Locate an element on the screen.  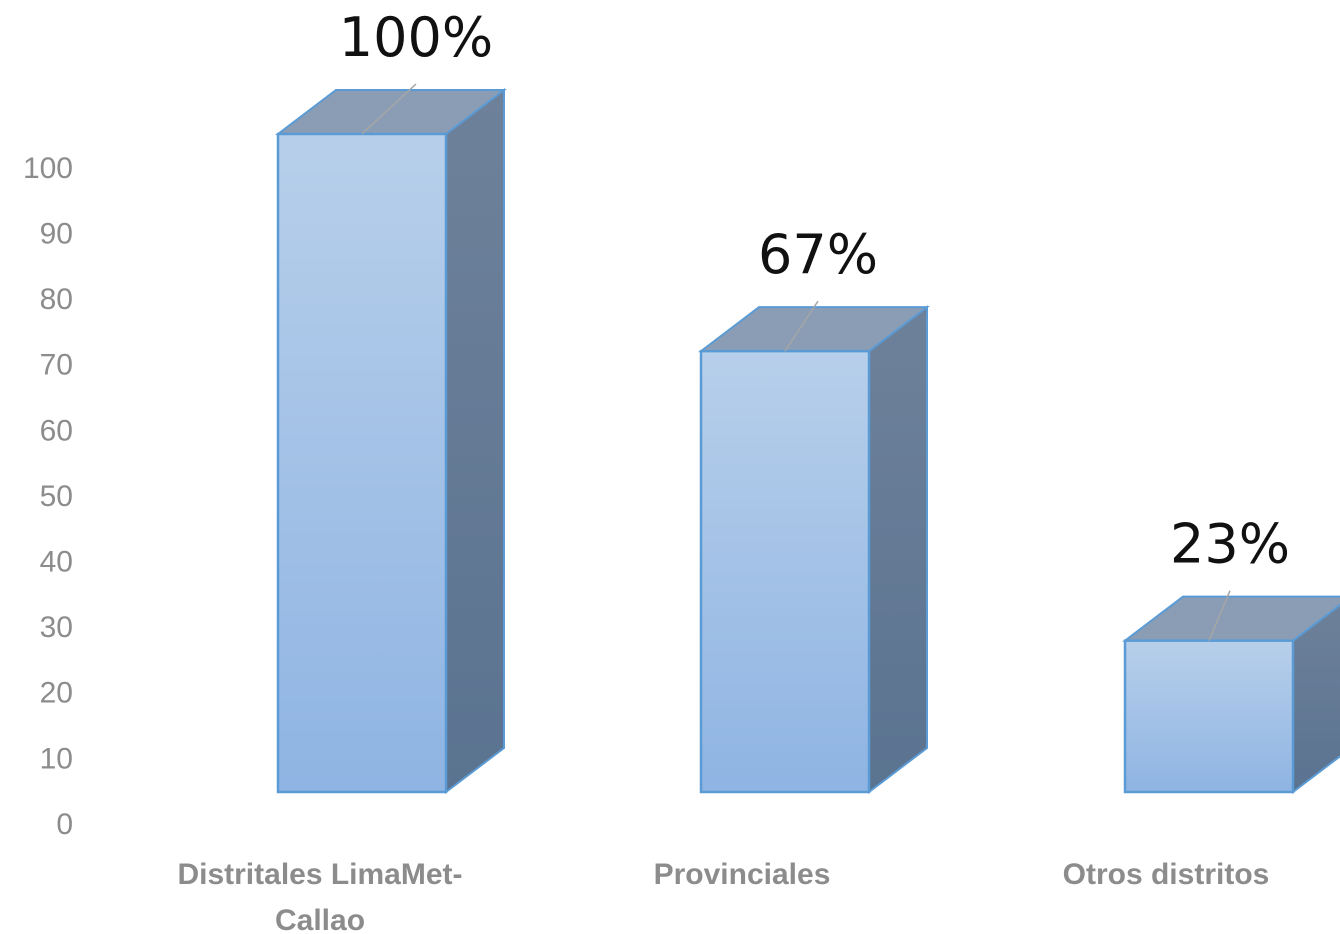
y-tick-label: 20 is located at coordinates (56, 693).